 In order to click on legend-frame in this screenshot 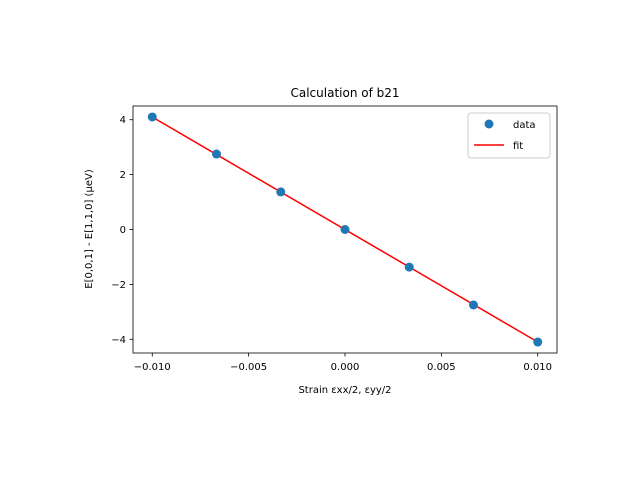, I will do `click(509, 135)`.